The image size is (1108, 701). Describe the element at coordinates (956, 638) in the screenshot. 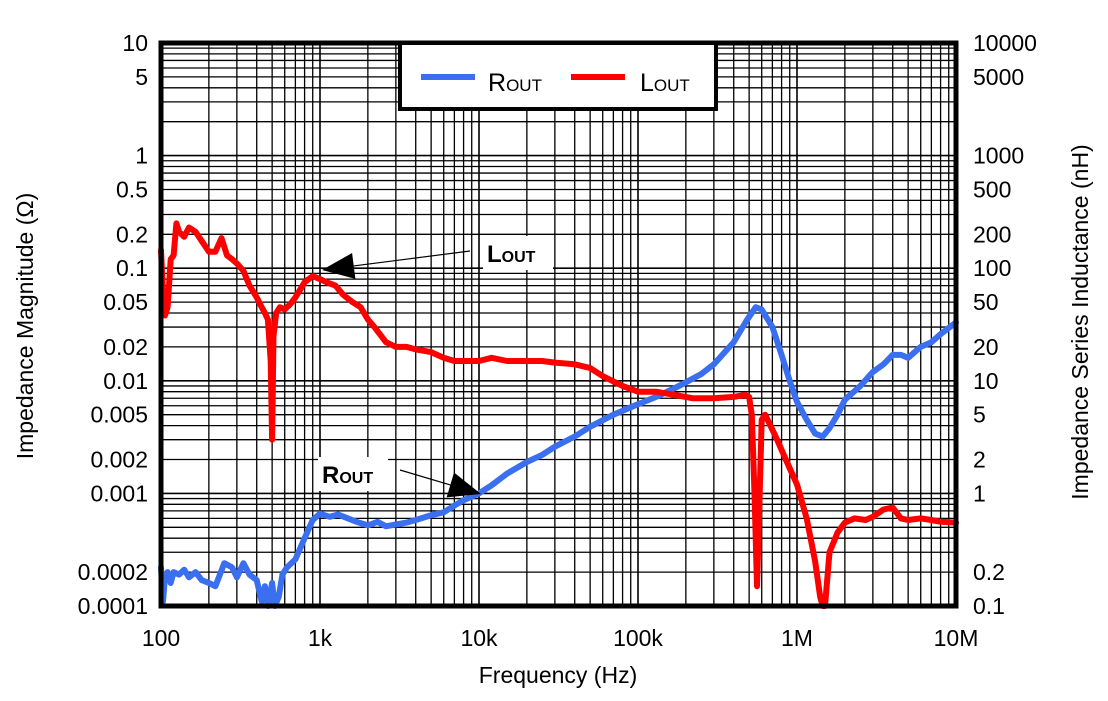

I see `x-tick-label: 10M` at that location.